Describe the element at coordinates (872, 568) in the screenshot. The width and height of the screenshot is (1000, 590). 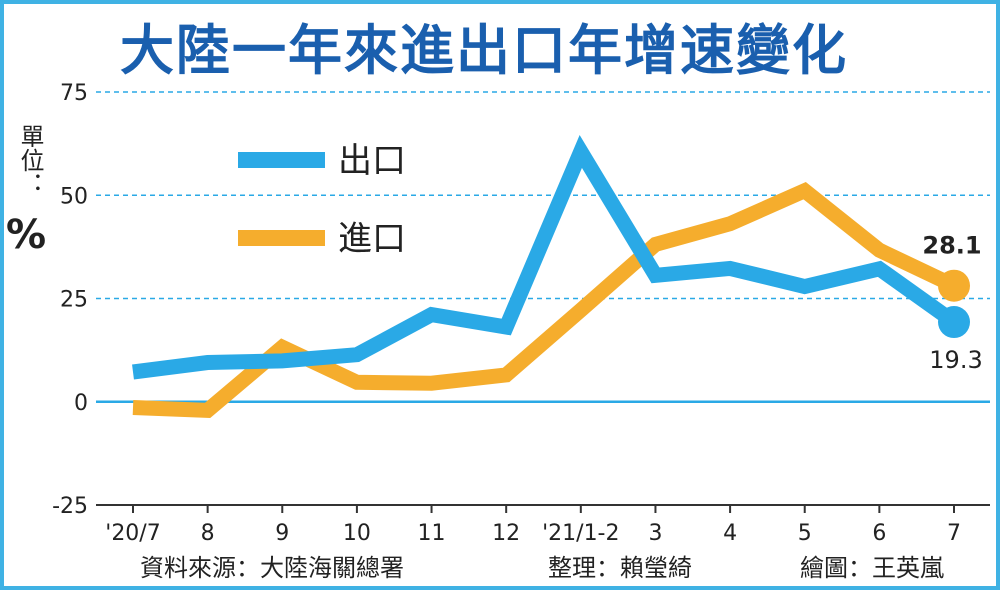
I see `illustrator-credit: 繪圖：王英嵐` at that location.